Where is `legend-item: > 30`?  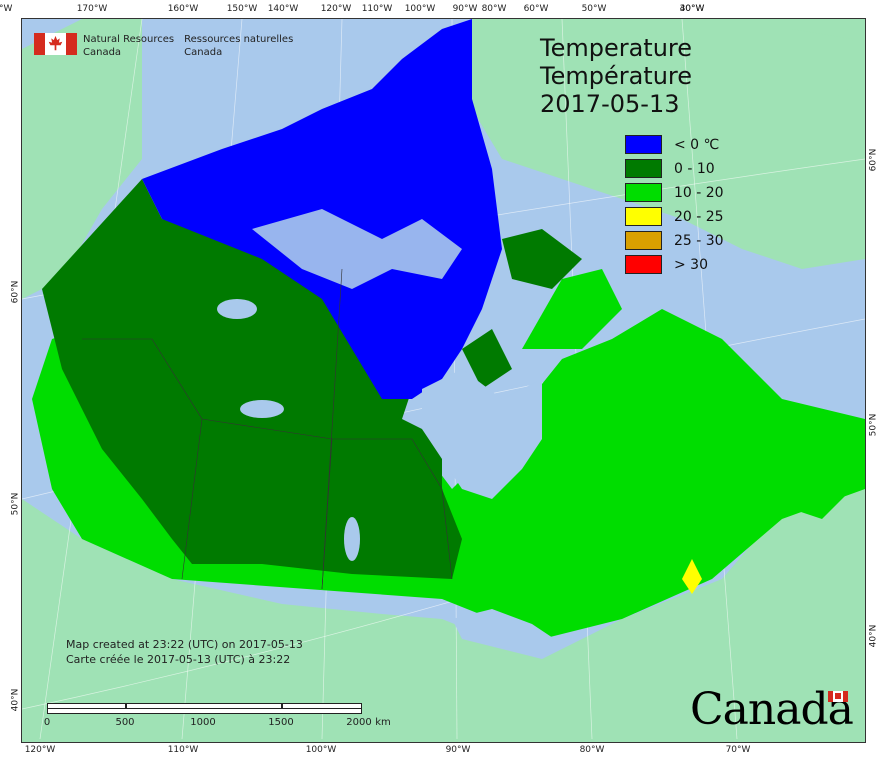
legend-item: > 30 is located at coordinates (674, 264).